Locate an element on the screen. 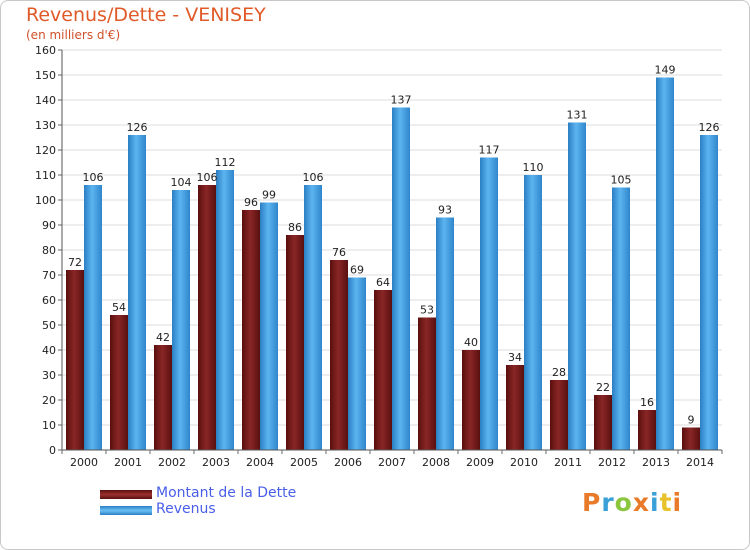 The image size is (750, 550). x-tick-label: 2003 is located at coordinates (216, 462).